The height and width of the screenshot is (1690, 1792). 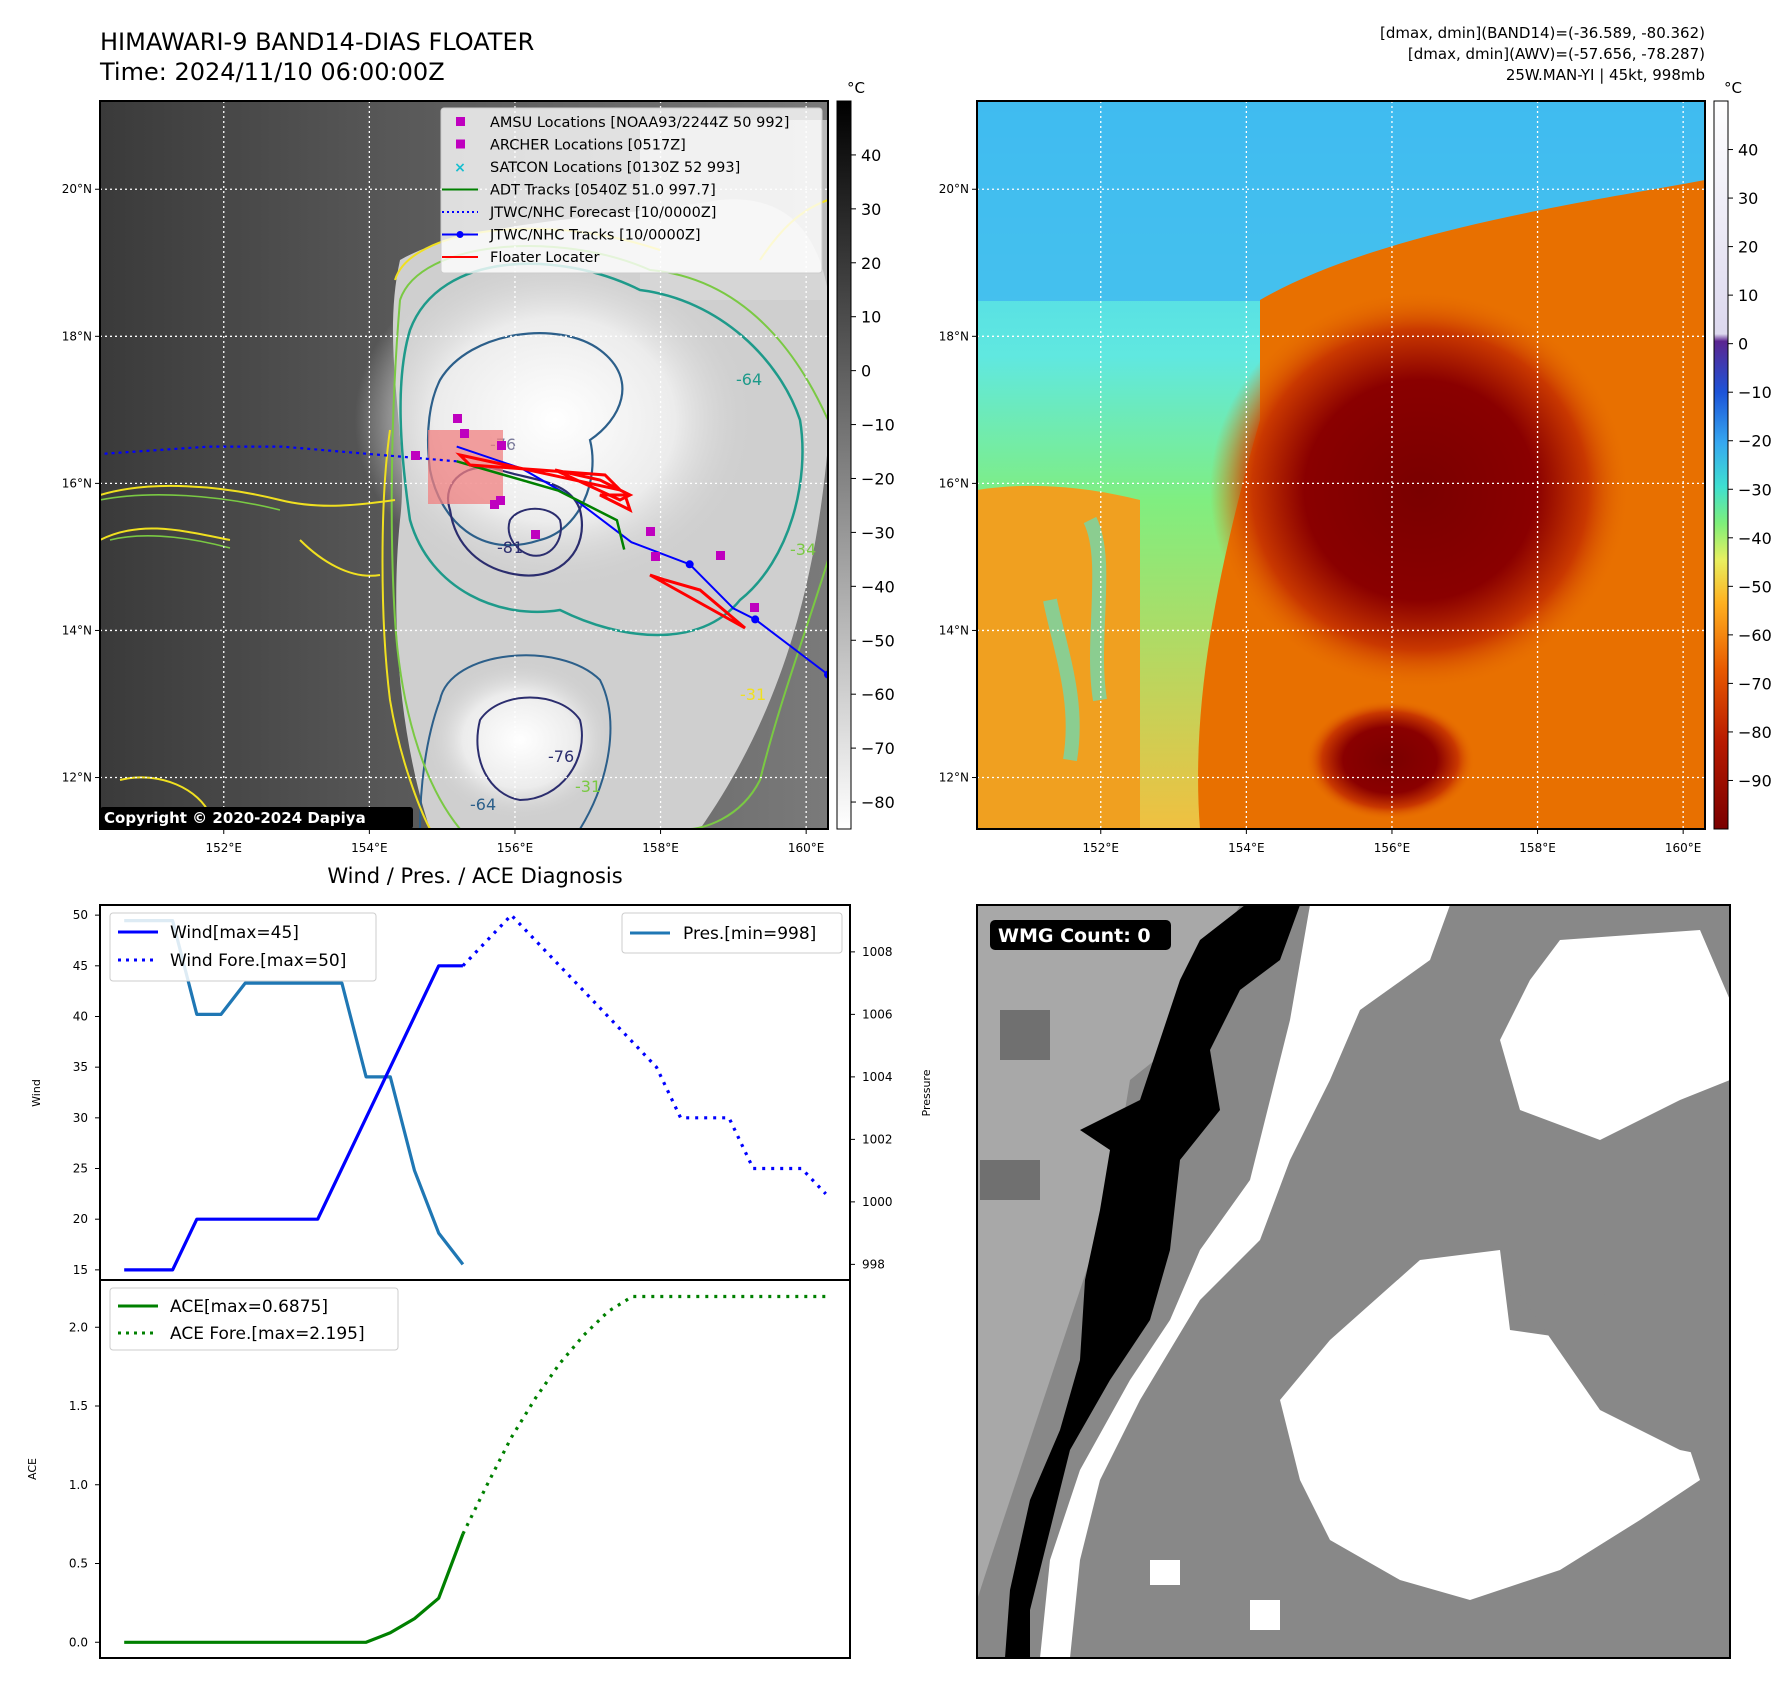 I want to click on ace-y-tick-label: 1.5, so click(x=78, y=1406).